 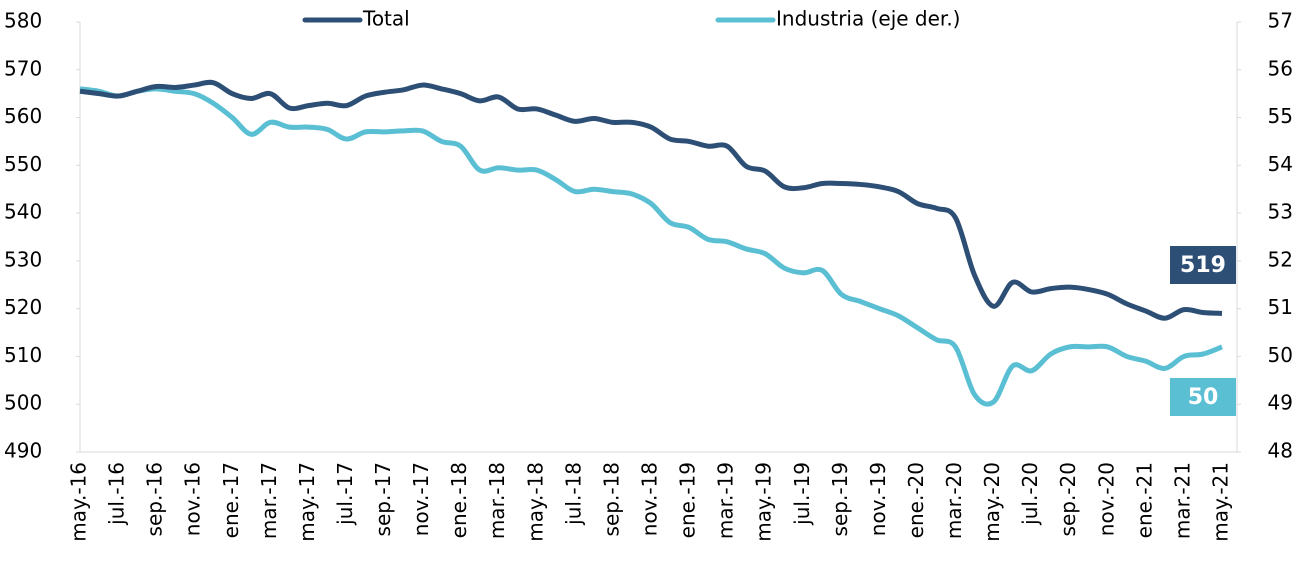 I want to click on x-tick-label: may.-21, so click(x=1221, y=502).